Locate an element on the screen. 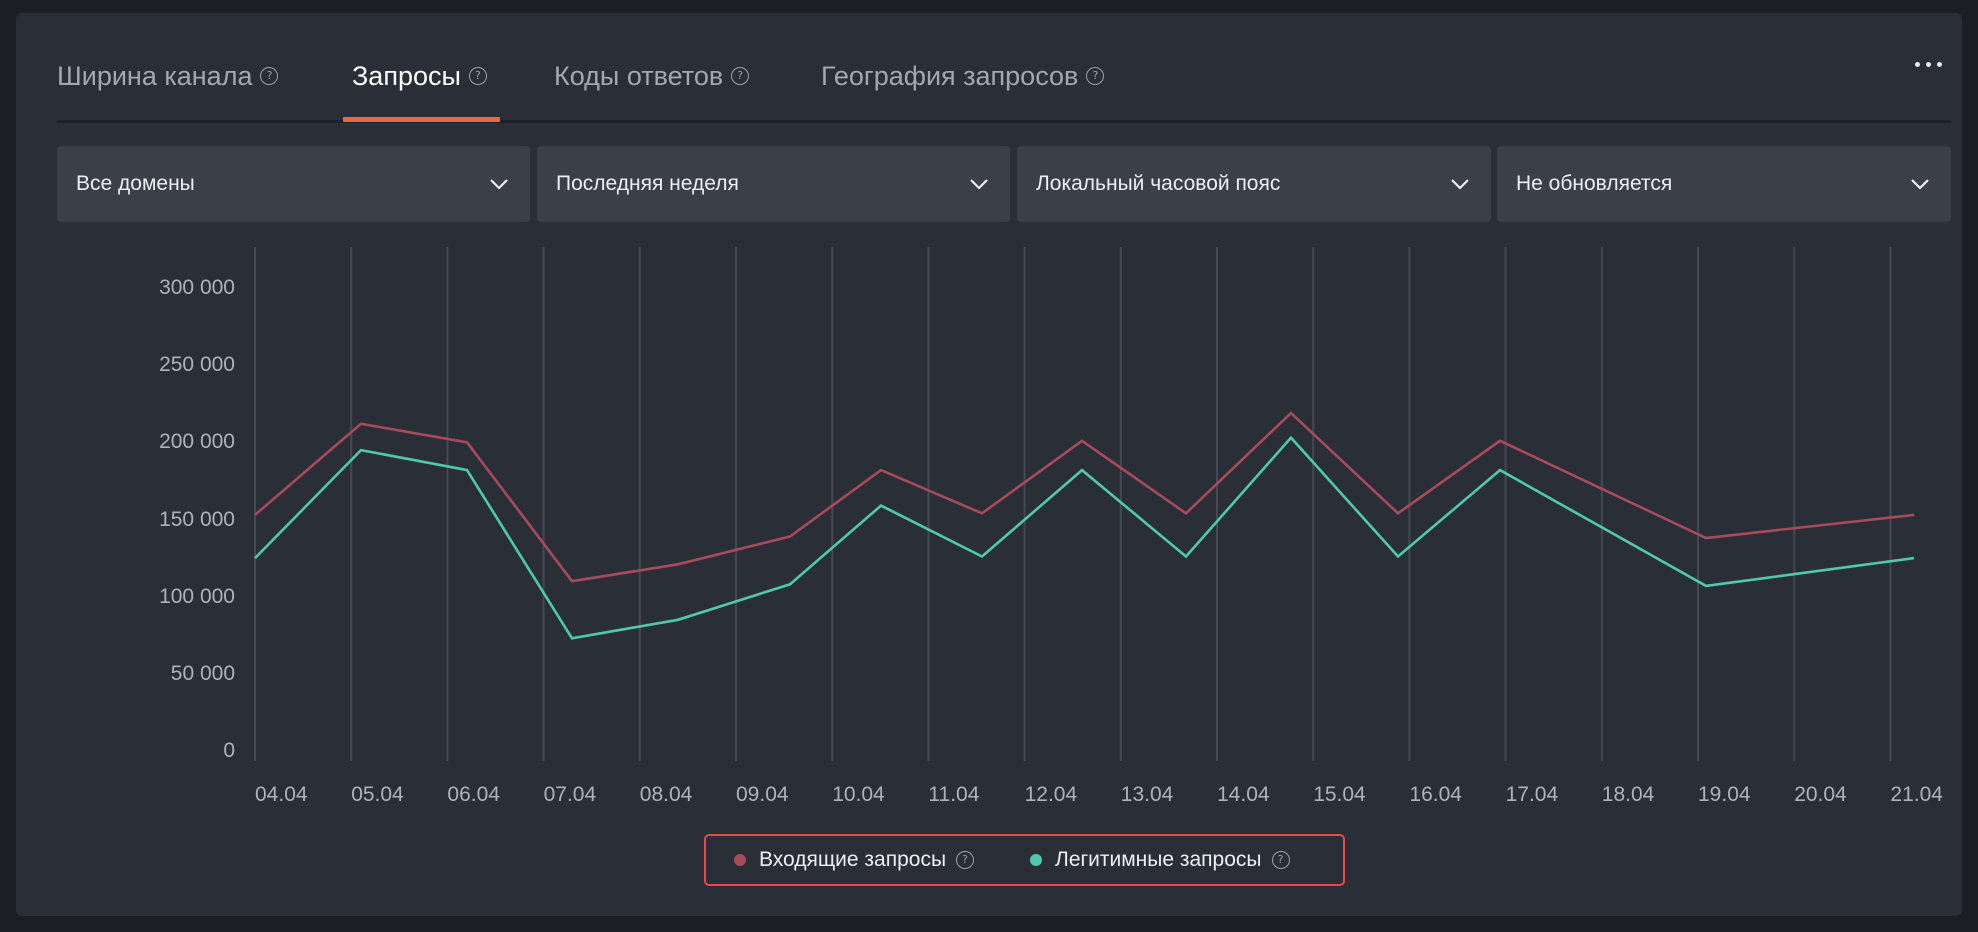  domain-select: Все домены is located at coordinates (293, 184).